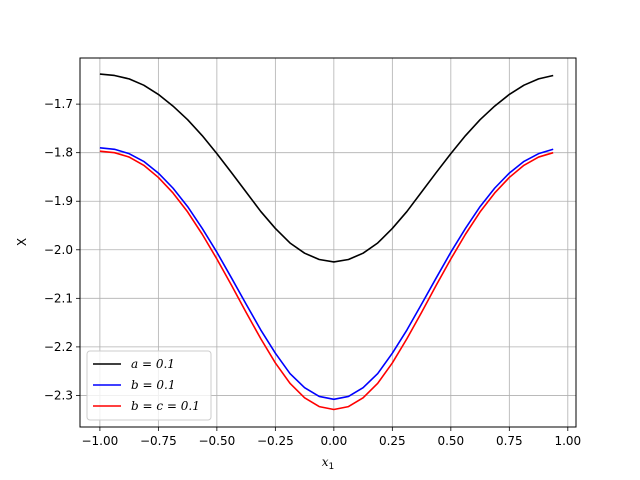 This screenshot has width=640, height=480. What do you see at coordinates (58, 153) in the screenshot?
I see `y-tick-label: −1.8` at bounding box center [58, 153].